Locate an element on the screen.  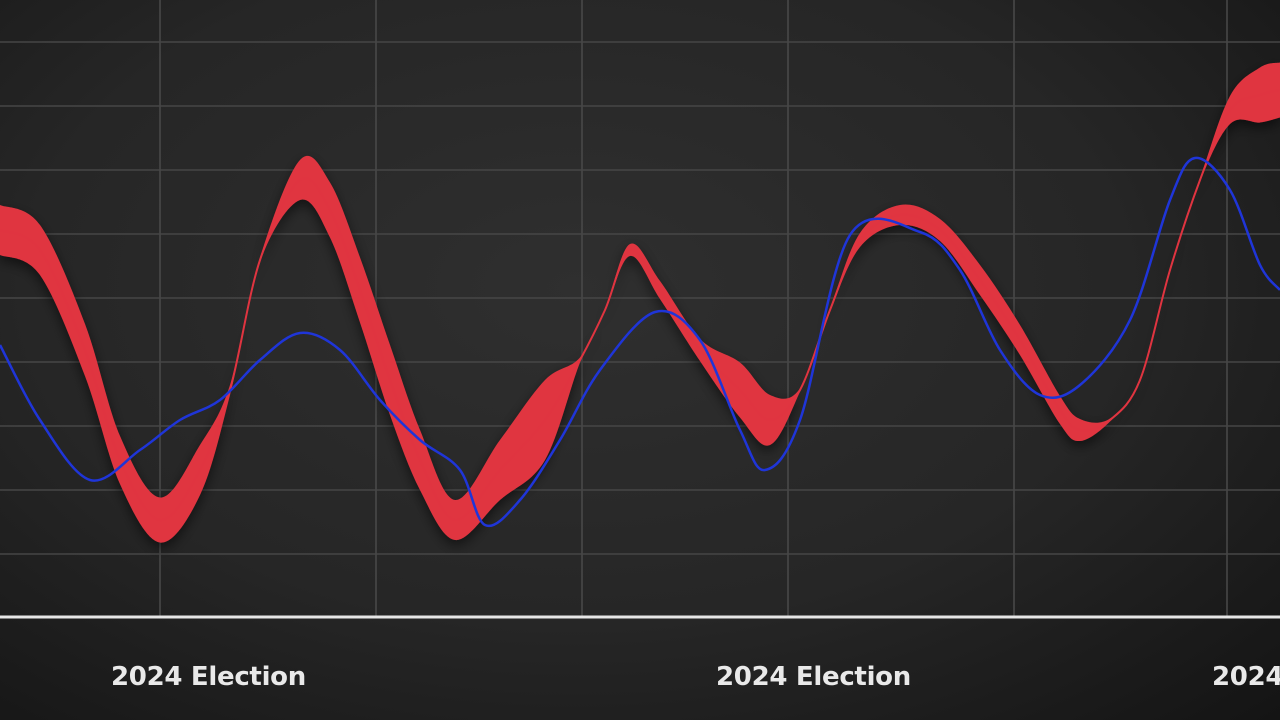
x-tick-label: 2024 is located at coordinates (1246, 677).